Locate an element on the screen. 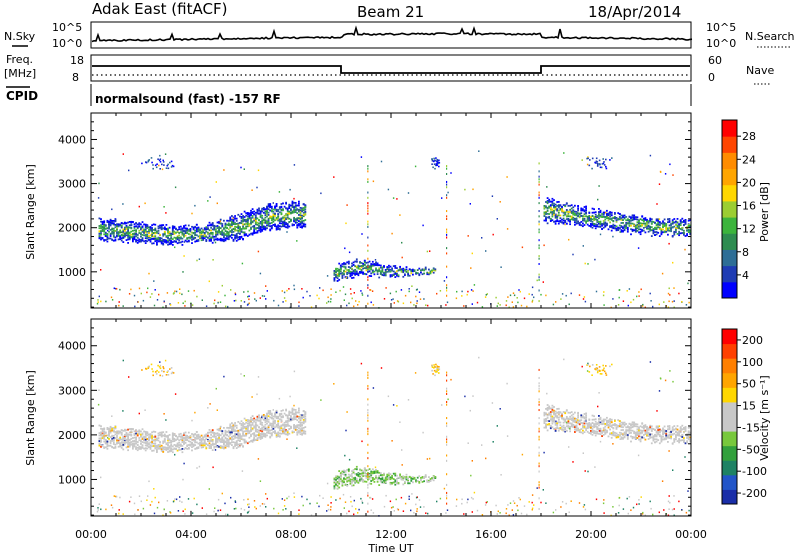 The width and height of the screenshot is (800, 554). frequency-line is located at coordinates (391, 69).